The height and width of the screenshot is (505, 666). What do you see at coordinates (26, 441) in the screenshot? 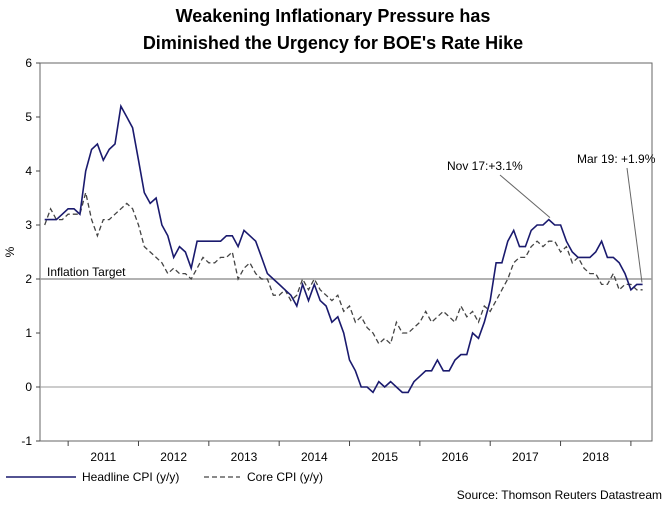
I see `y-tick-label: -1` at bounding box center [26, 441].